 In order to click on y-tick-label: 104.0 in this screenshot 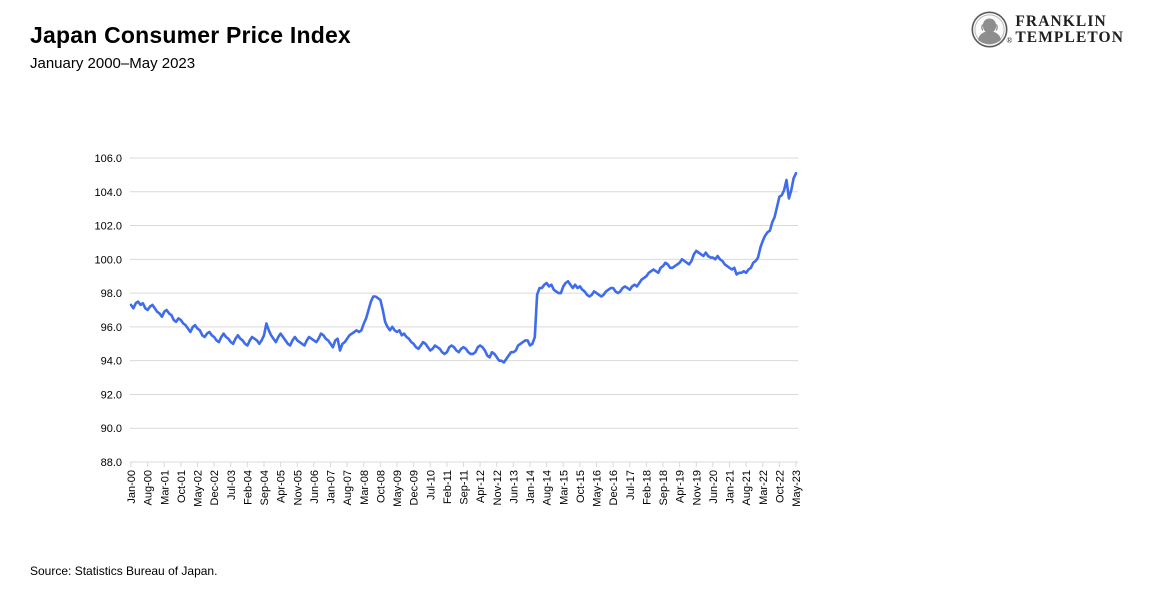, I will do `click(108, 193)`.